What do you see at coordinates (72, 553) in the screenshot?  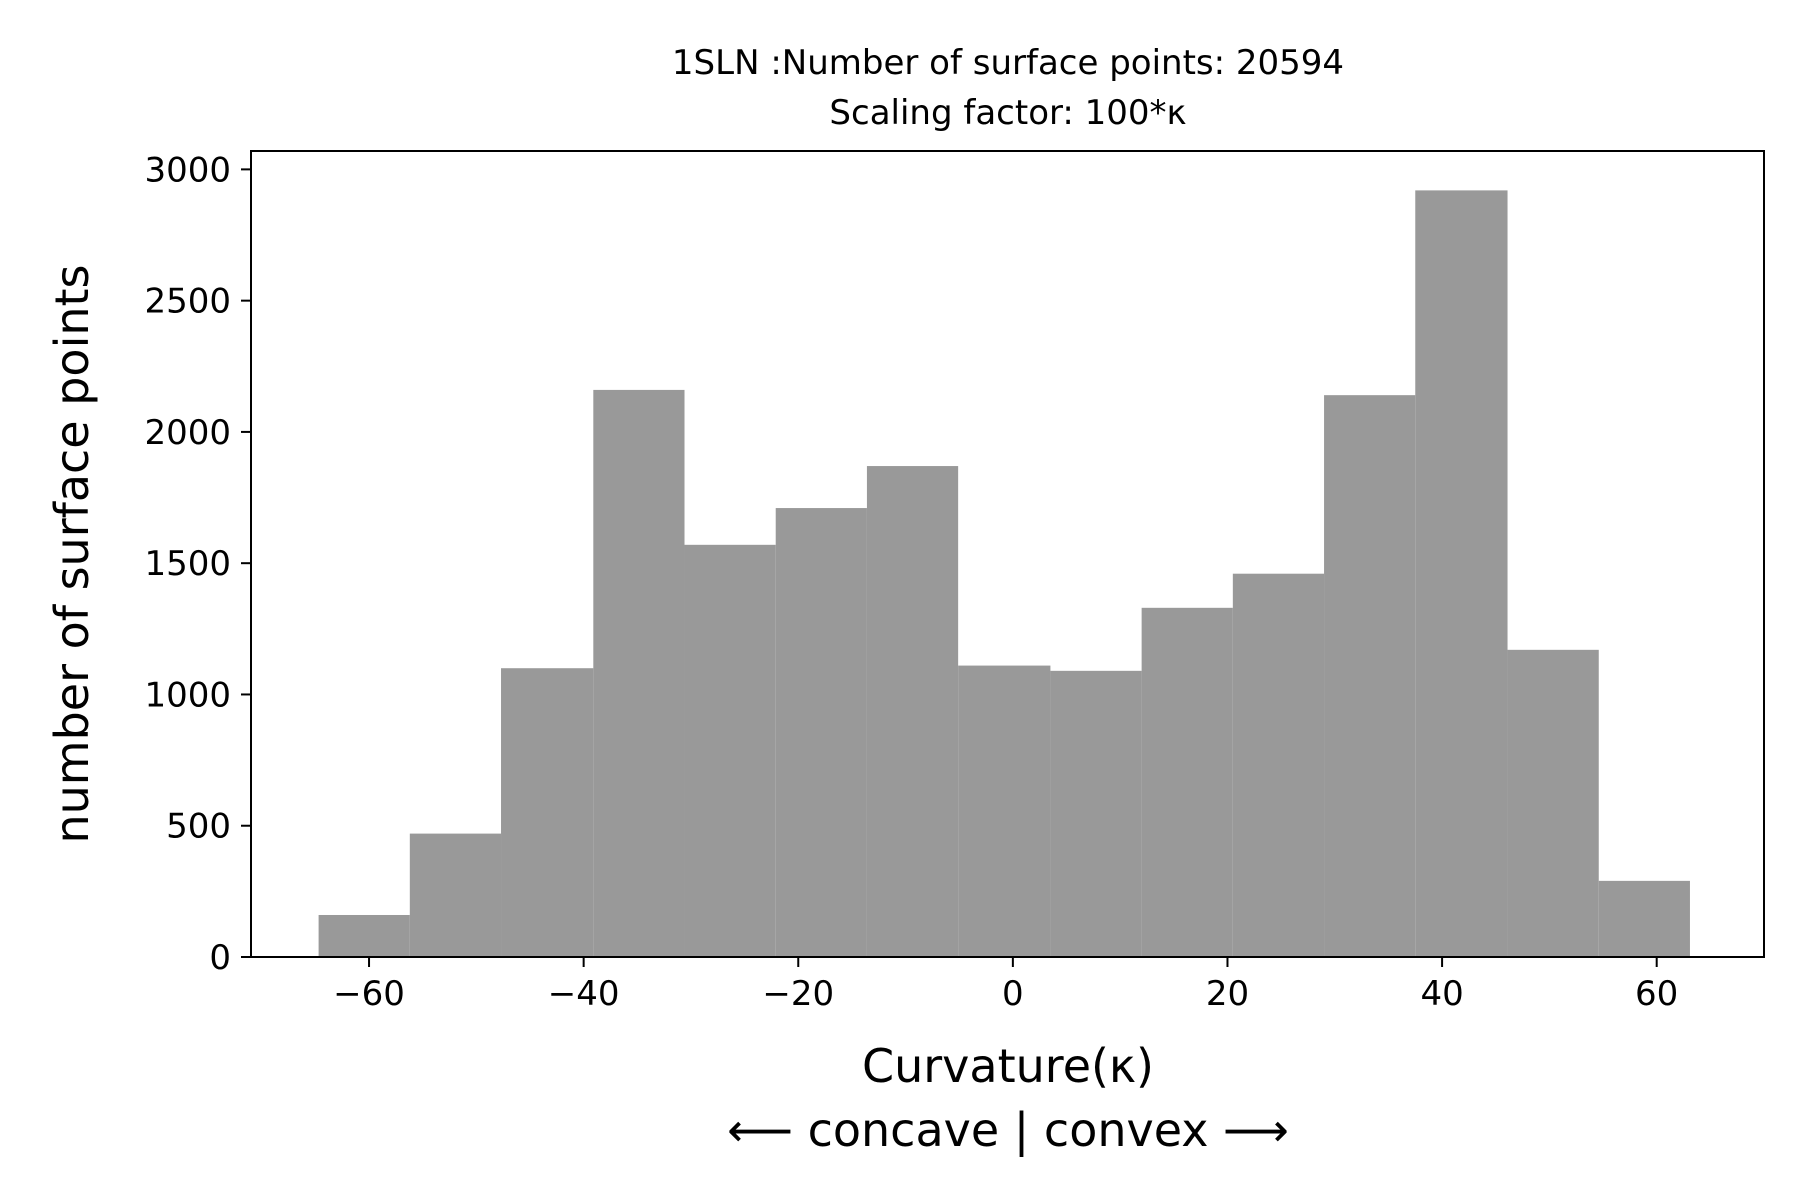 I see `y-axis-title: number of surface points` at bounding box center [72, 553].